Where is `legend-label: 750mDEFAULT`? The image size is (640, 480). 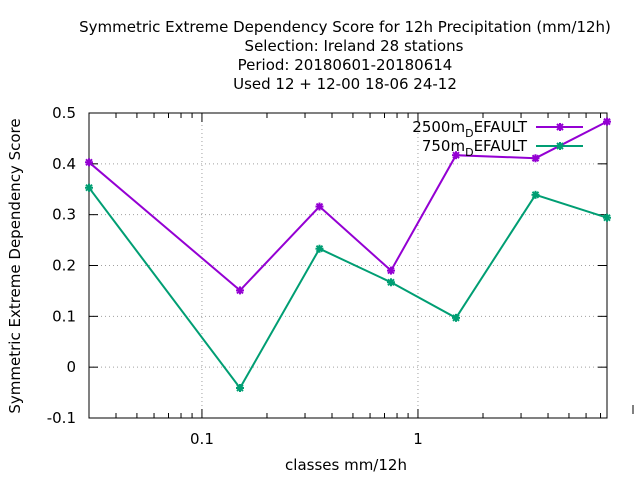
legend-label: 750mDEFAULT is located at coordinates (475, 148).